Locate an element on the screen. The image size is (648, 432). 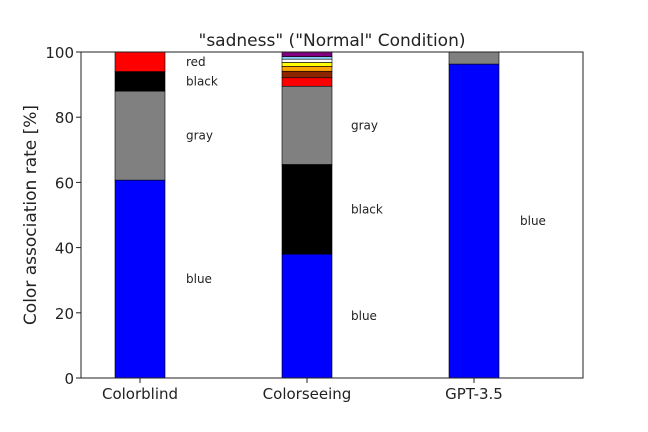
bar-segment-colorblind-red is located at coordinates (140, 61).